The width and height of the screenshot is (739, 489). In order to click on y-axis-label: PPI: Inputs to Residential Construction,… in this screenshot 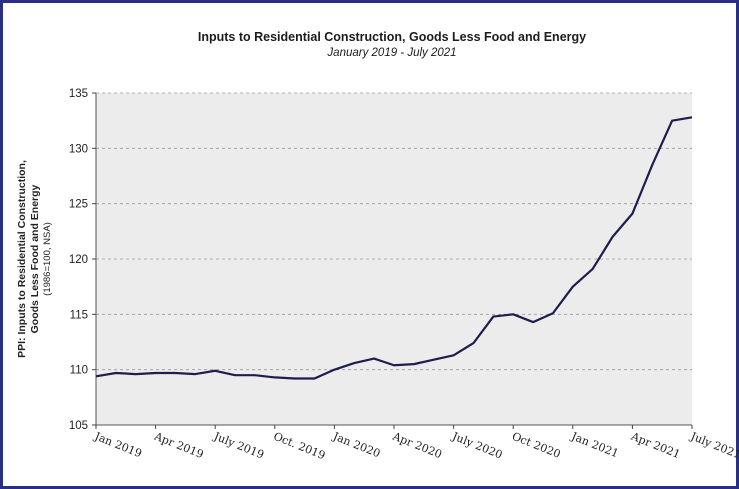, I will do `click(34, 259)`.